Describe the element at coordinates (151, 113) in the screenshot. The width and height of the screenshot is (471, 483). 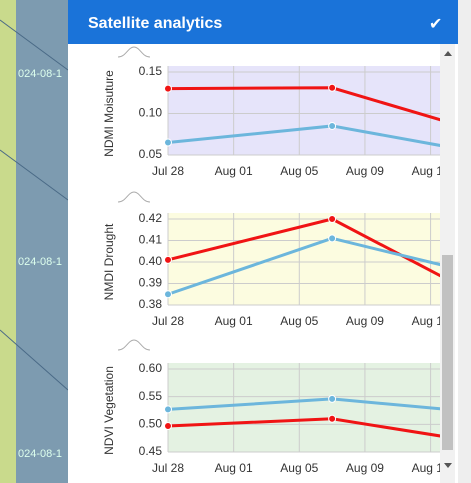
I see `y-tick-label: 0.10` at that location.